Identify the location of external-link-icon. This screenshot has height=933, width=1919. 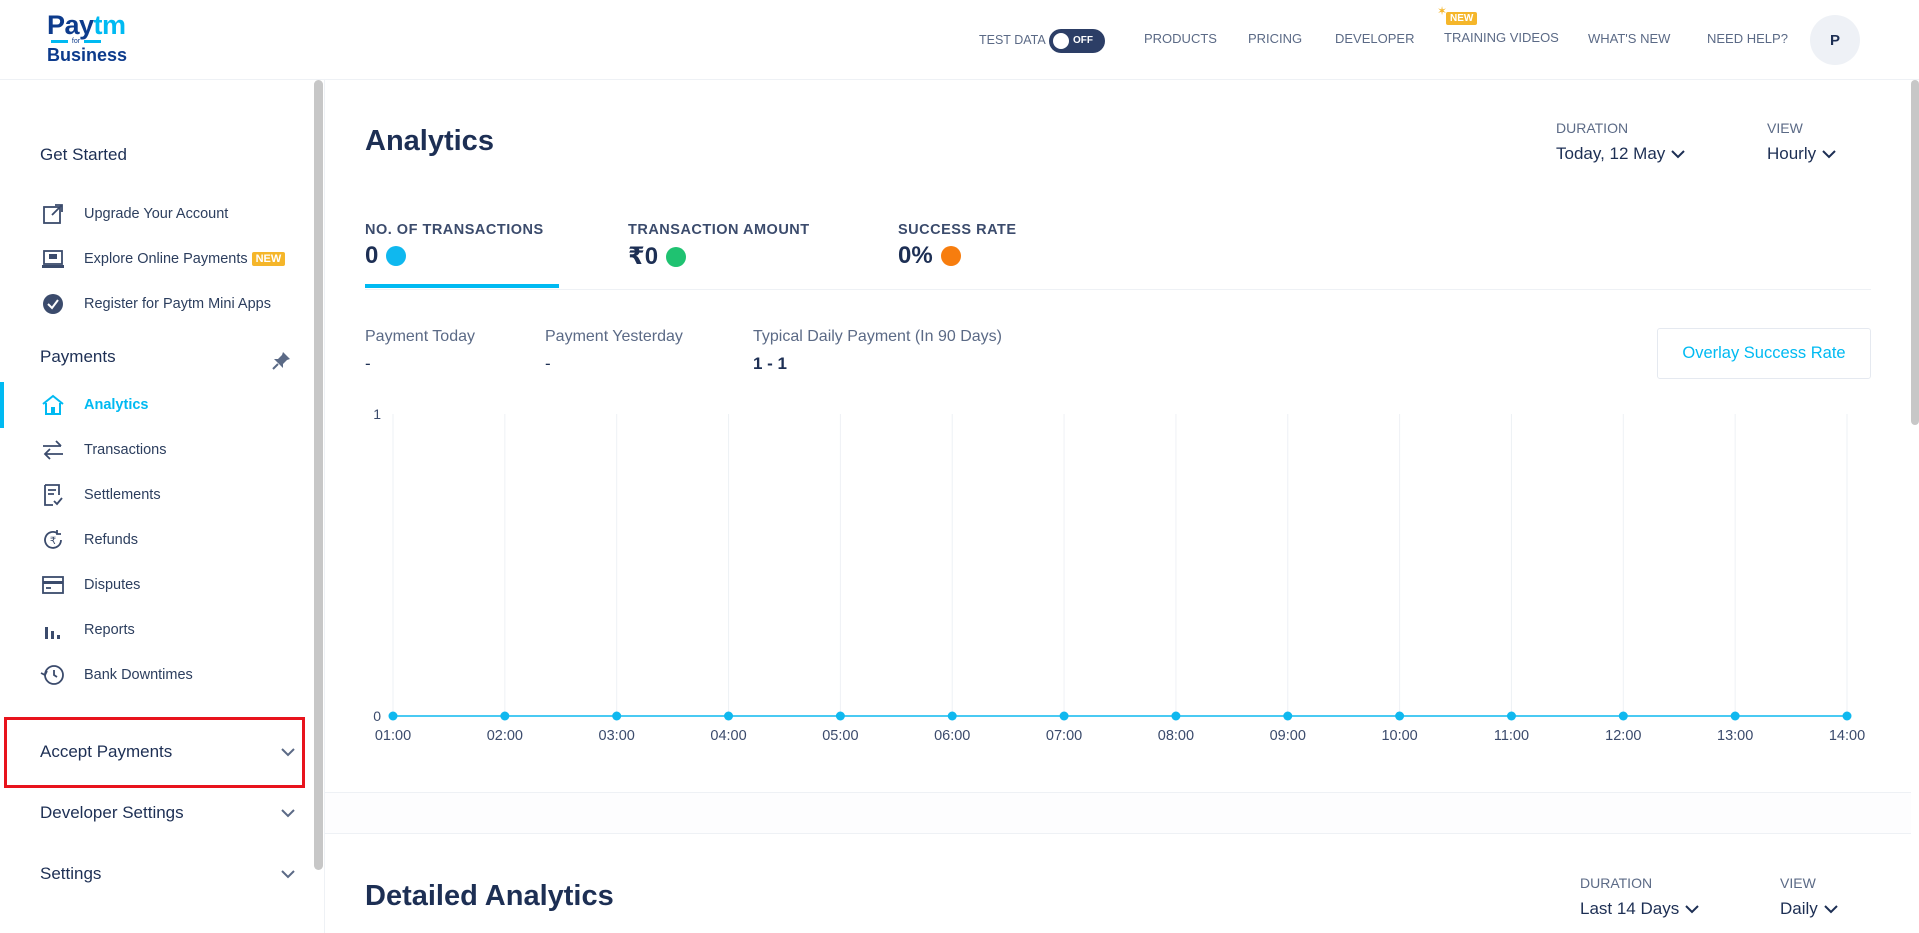
(53, 214).